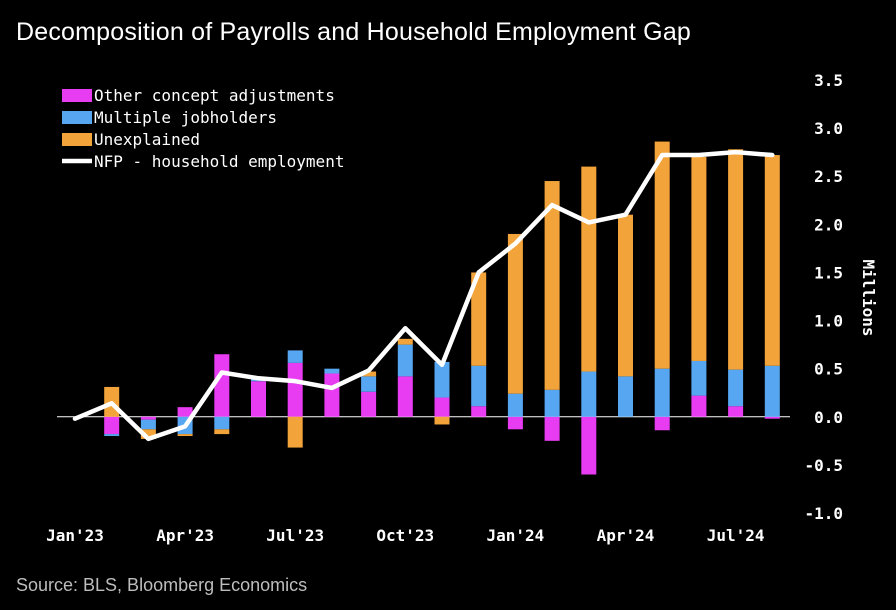  I want to click on y-tick-label: 2.0, so click(828, 224).